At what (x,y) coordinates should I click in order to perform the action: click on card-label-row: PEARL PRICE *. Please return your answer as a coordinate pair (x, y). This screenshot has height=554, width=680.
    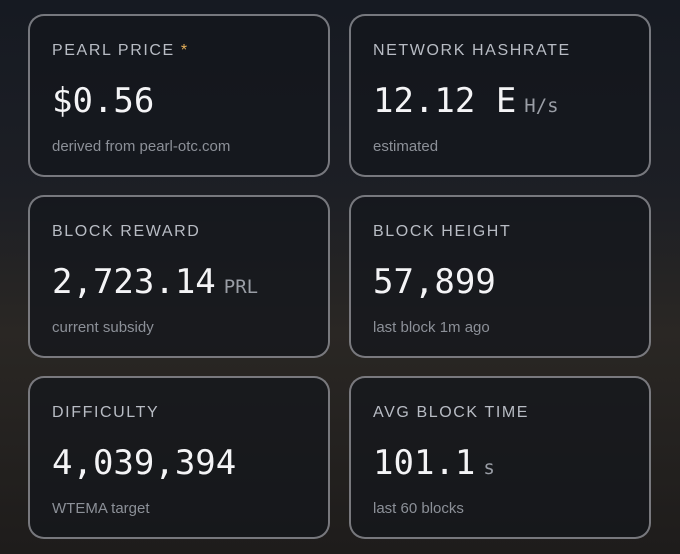
    Looking at the image, I should click on (179, 50).